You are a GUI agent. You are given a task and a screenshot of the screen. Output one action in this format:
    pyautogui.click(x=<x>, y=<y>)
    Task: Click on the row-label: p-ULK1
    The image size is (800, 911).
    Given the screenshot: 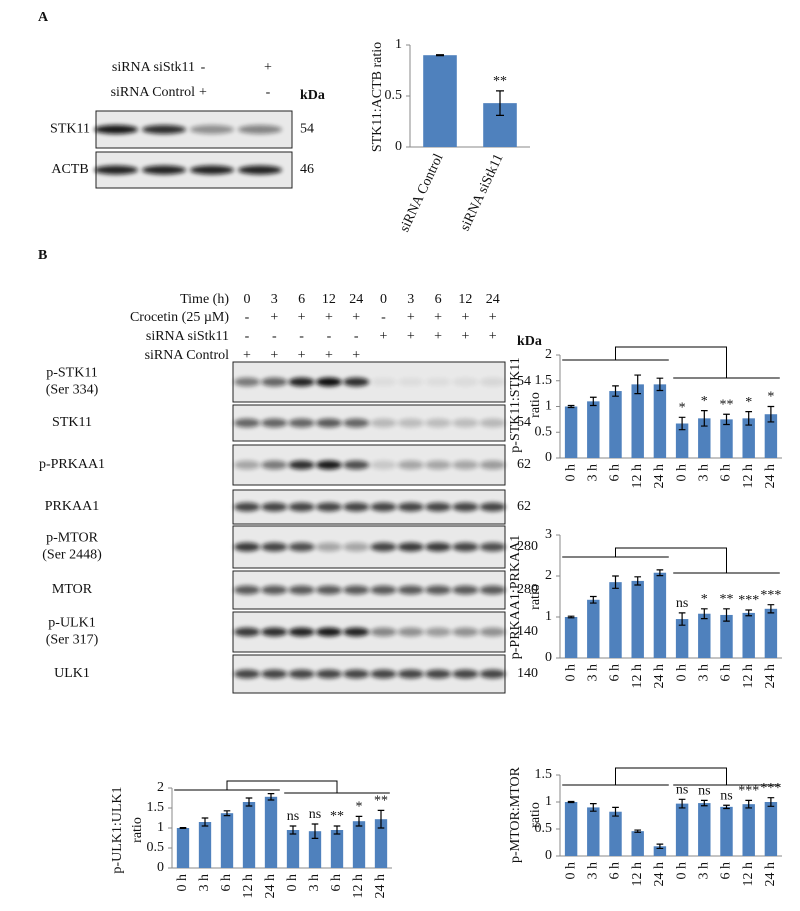 What is the action you would take?
    pyautogui.click(x=71, y=623)
    